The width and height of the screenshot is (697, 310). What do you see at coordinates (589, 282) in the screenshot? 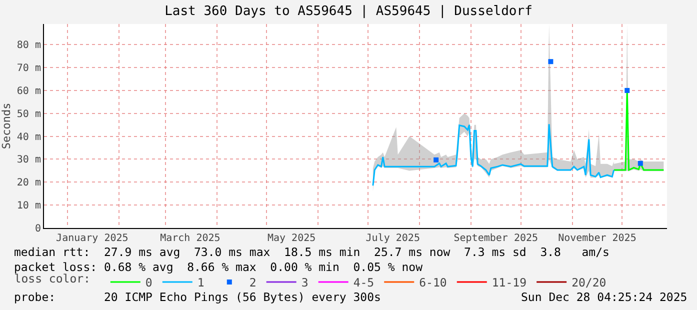
I see `legend-label: 20/20` at bounding box center [589, 282].